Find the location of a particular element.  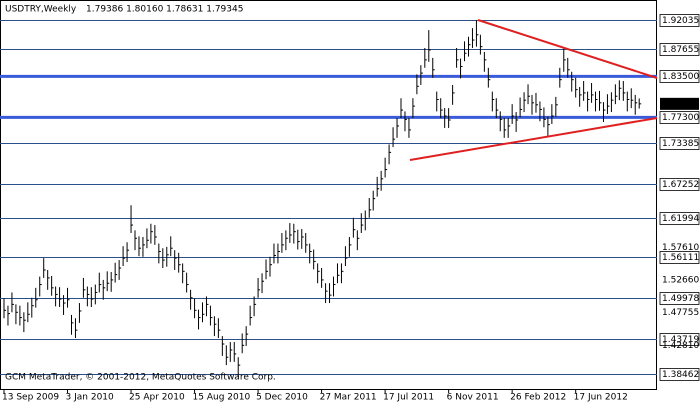

y-tick-label: 1.49978 is located at coordinates (680, 299).